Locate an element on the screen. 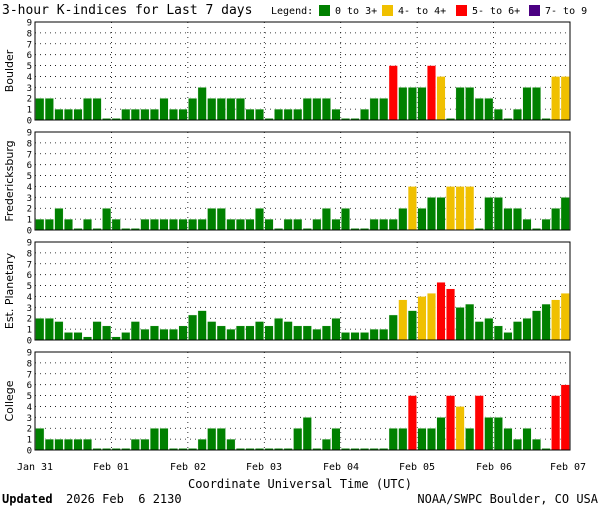 Image resolution: width=600 pixels, height=510 pixels. x-tick-label-4: Feb 04 is located at coordinates (341, 467).